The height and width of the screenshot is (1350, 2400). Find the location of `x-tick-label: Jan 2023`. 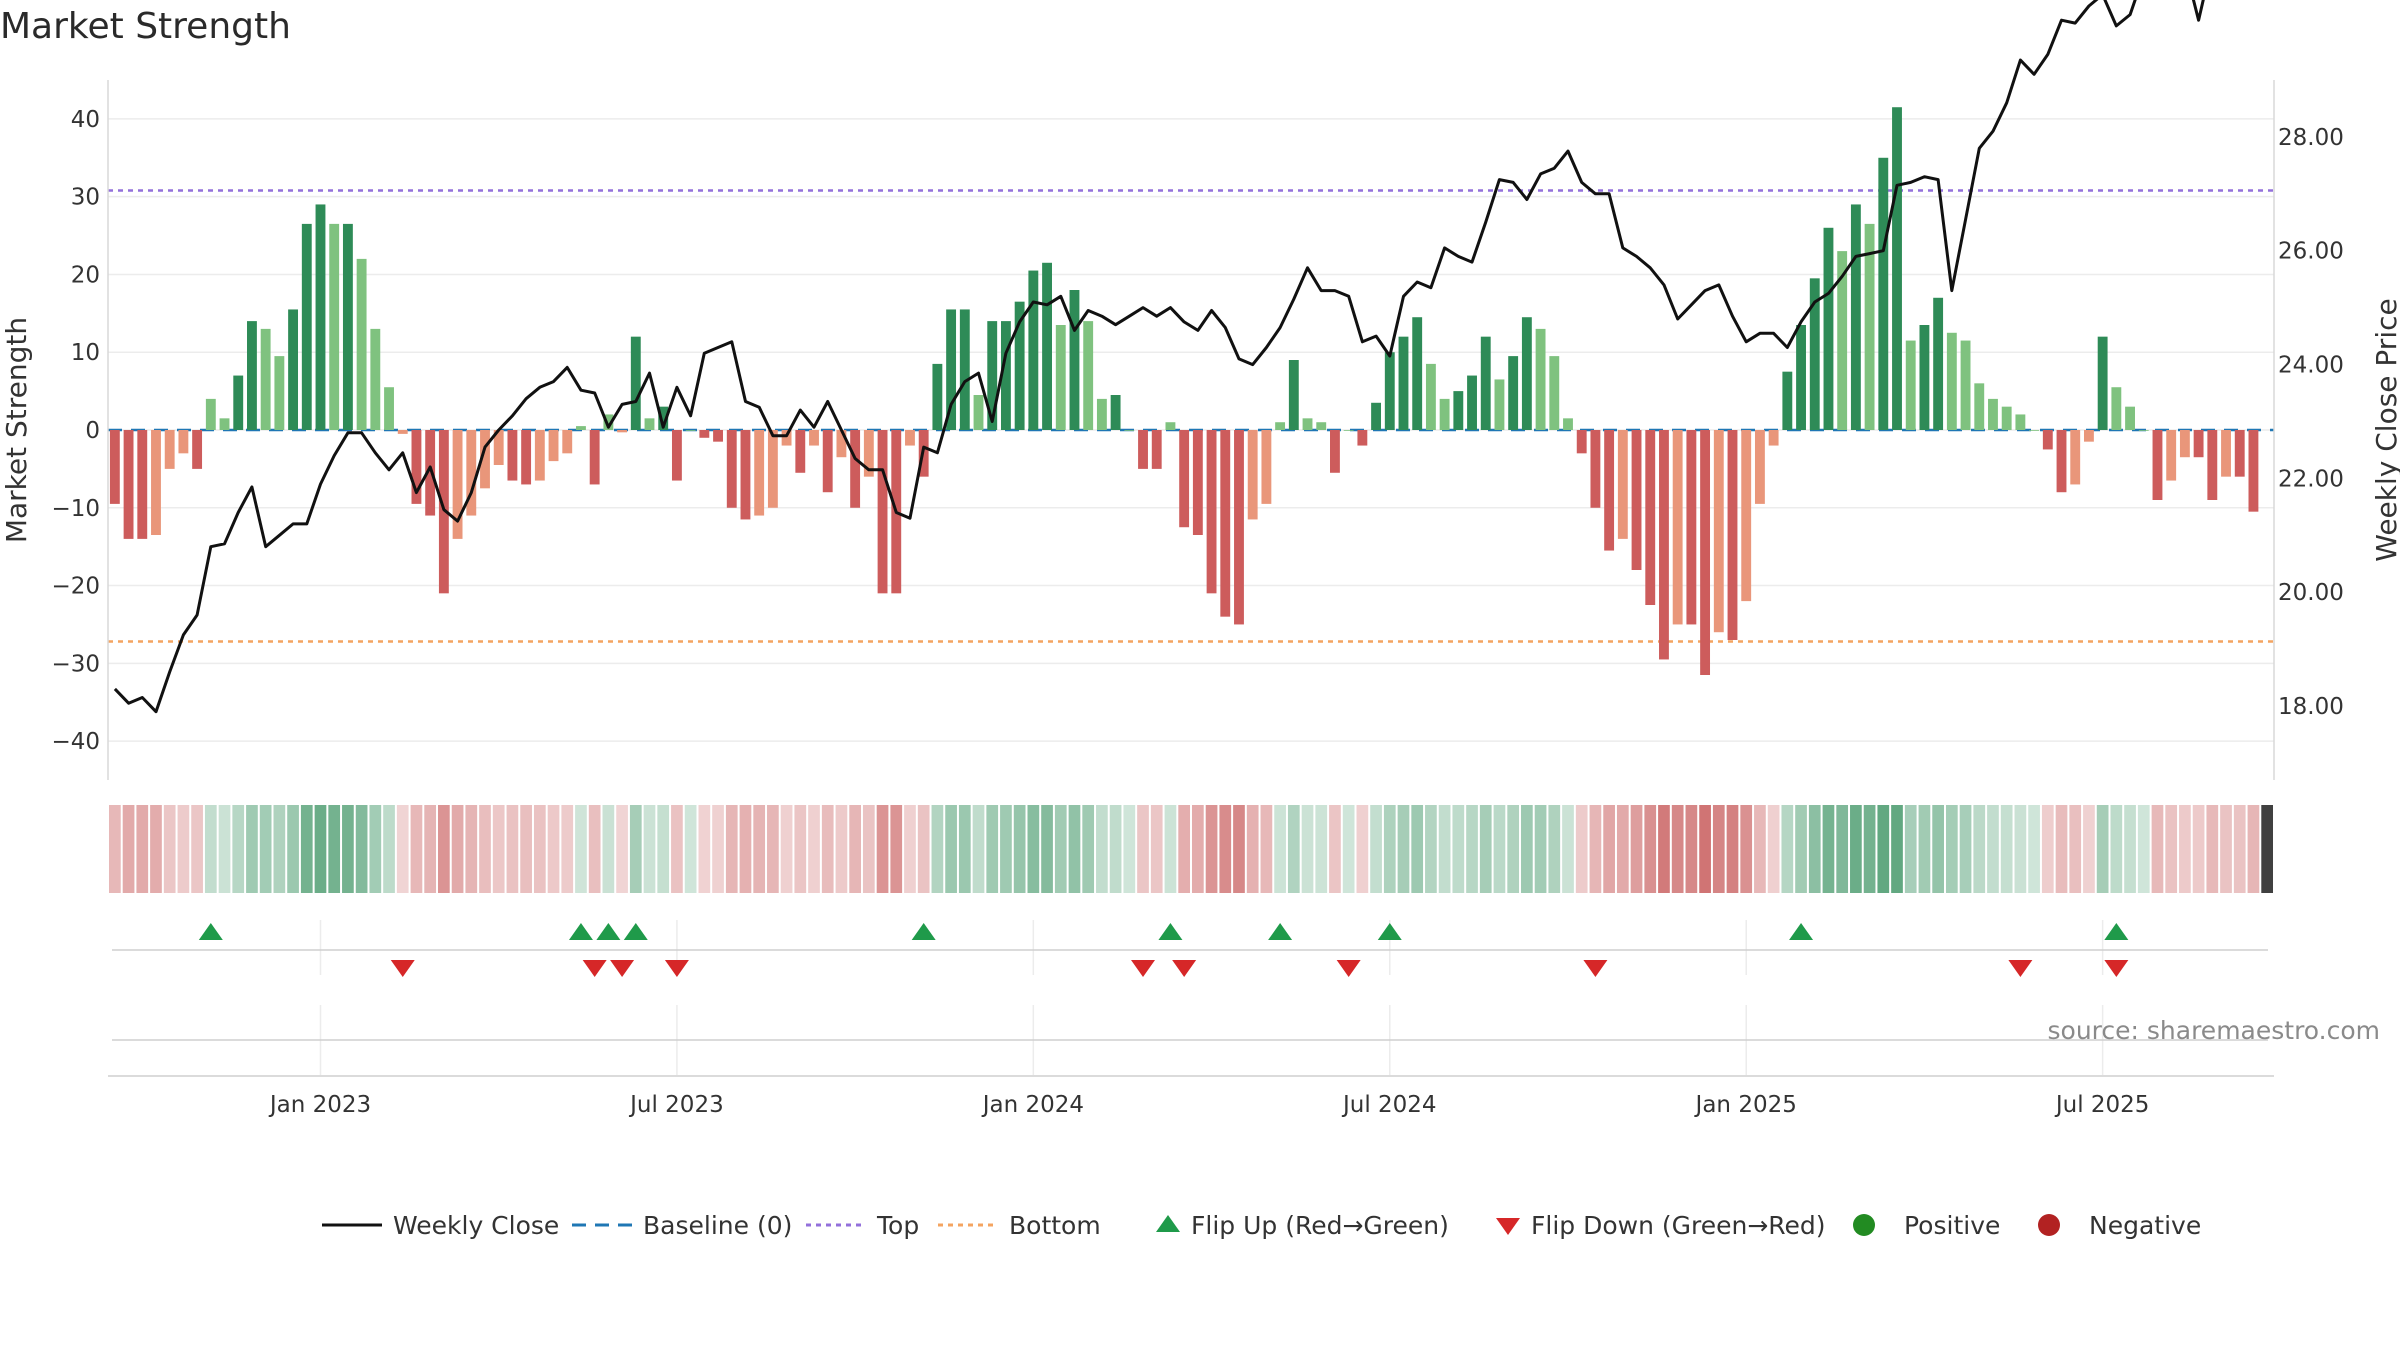

x-tick-label: Jan 2023 is located at coordinates (319, 1105).